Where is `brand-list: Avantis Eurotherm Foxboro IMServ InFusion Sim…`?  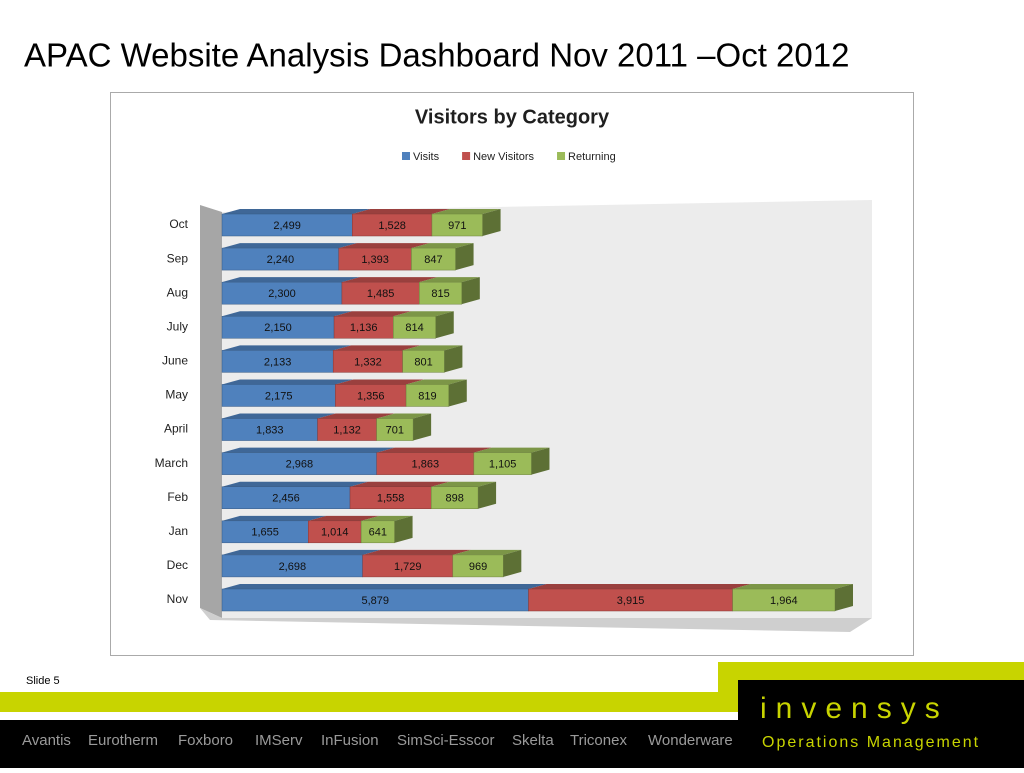 brand-list: Avantis Eurotherm Foxboro IMServ InFusion Sim… is located at coordinates (377, 740).